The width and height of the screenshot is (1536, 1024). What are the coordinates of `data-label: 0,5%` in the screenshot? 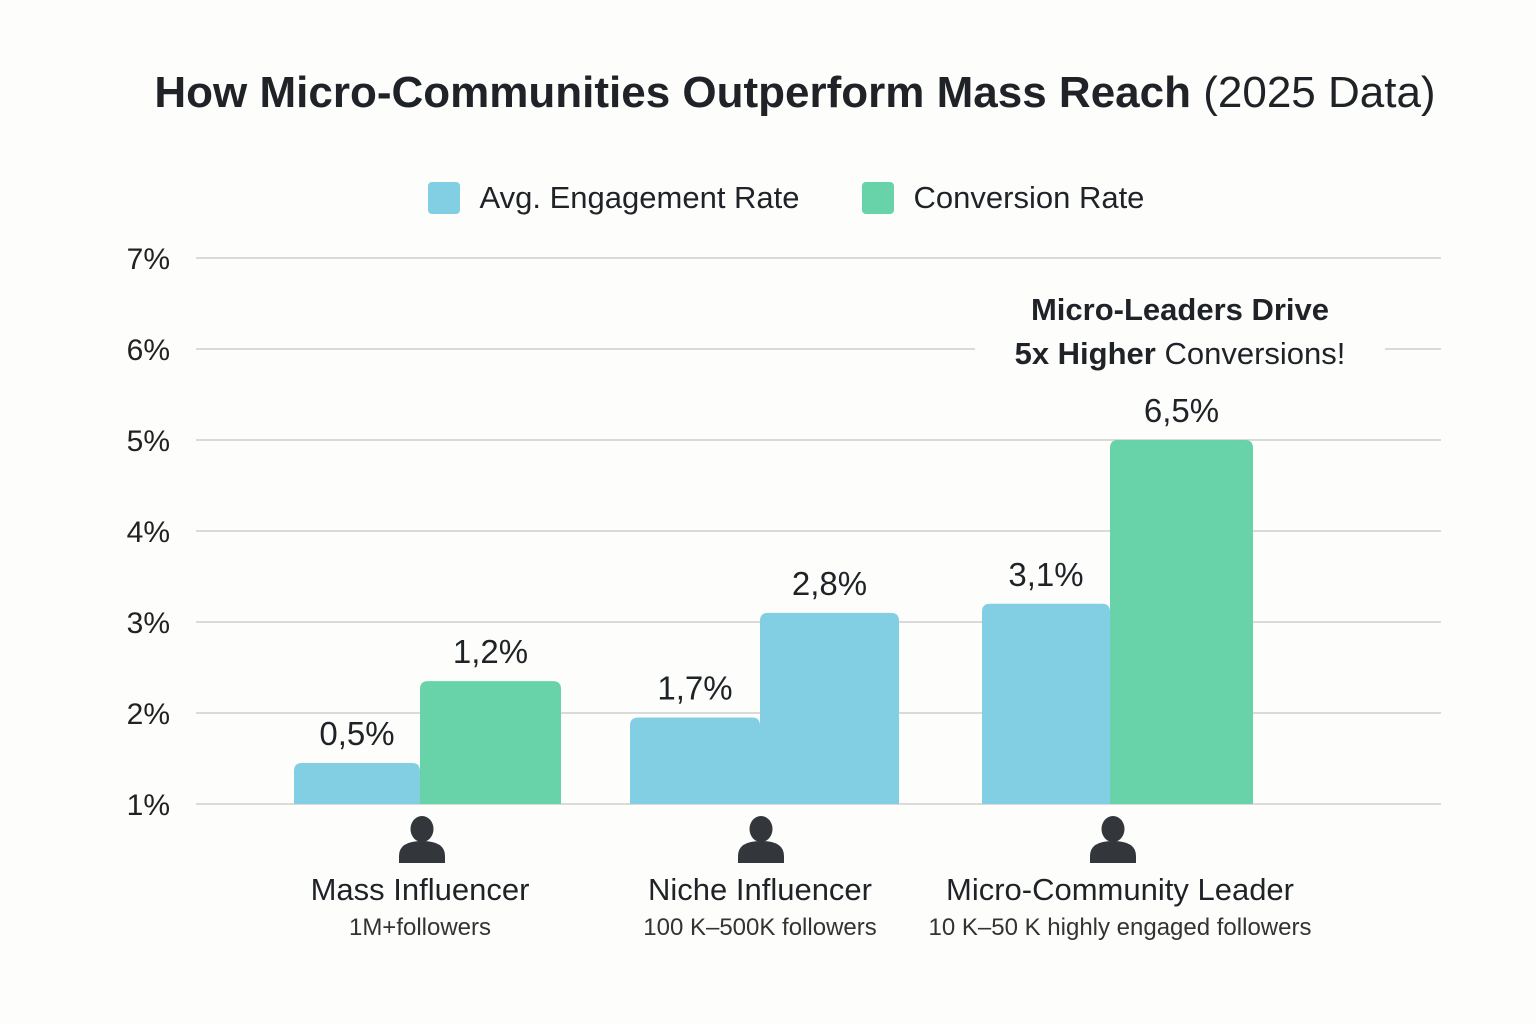 It's located at (356, 733).